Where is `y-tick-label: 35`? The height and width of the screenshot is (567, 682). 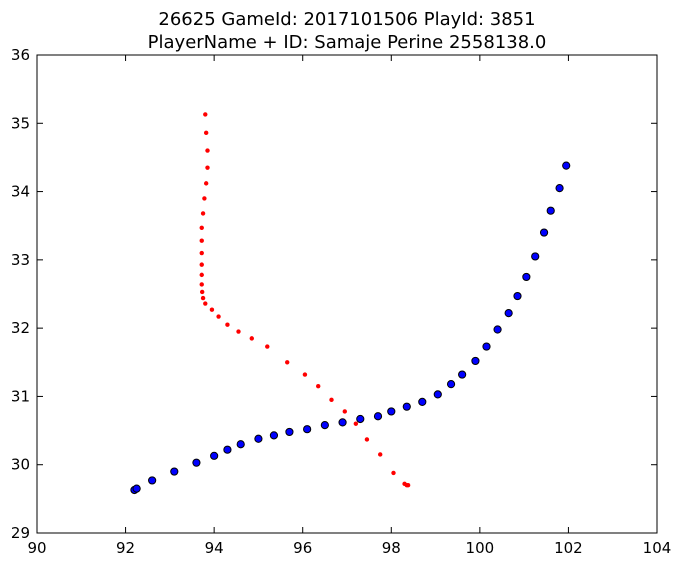
y-tick-label: 35 is located at coordinates (20, 123).